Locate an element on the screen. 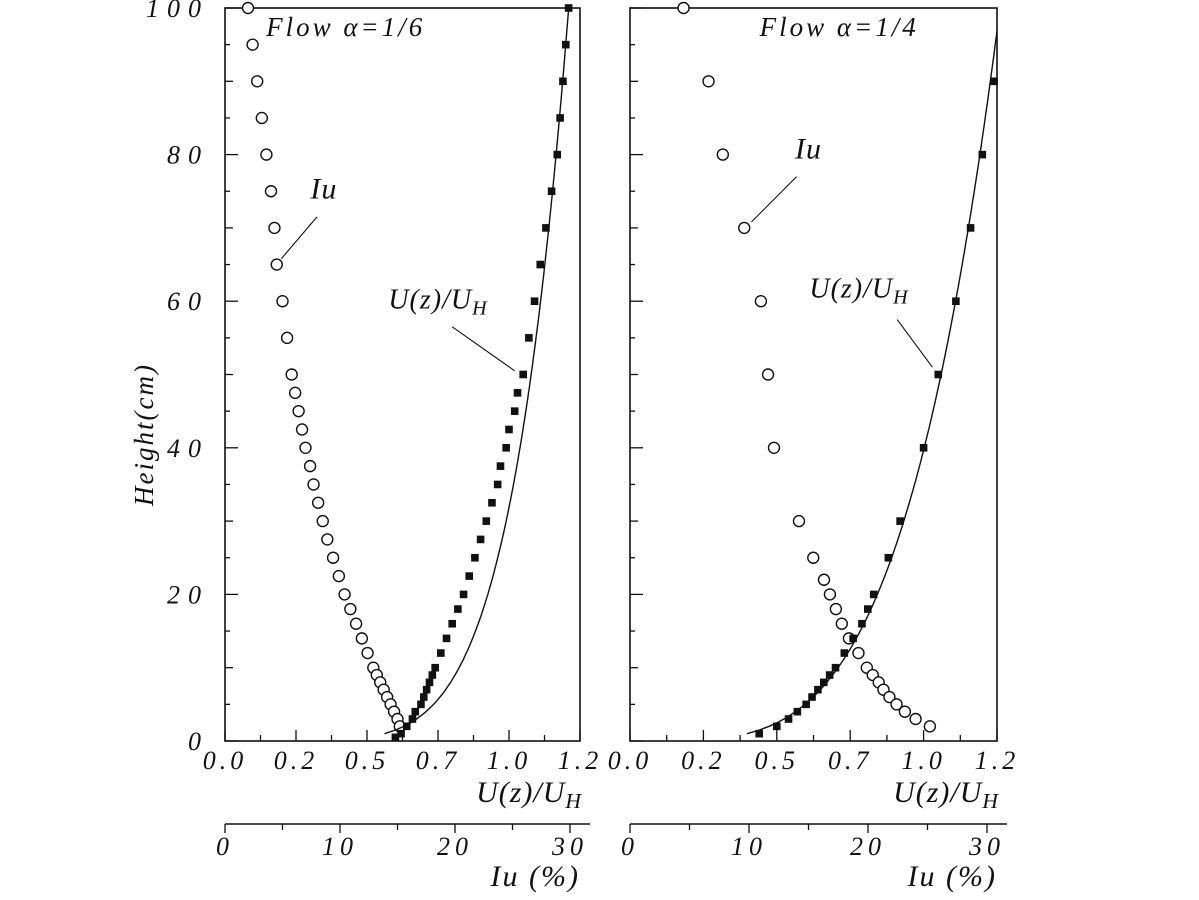 The height and width of the screenshot is (900, 1199). velocity-axis-label: U(z)/UH is located at coordinates (946, 794).